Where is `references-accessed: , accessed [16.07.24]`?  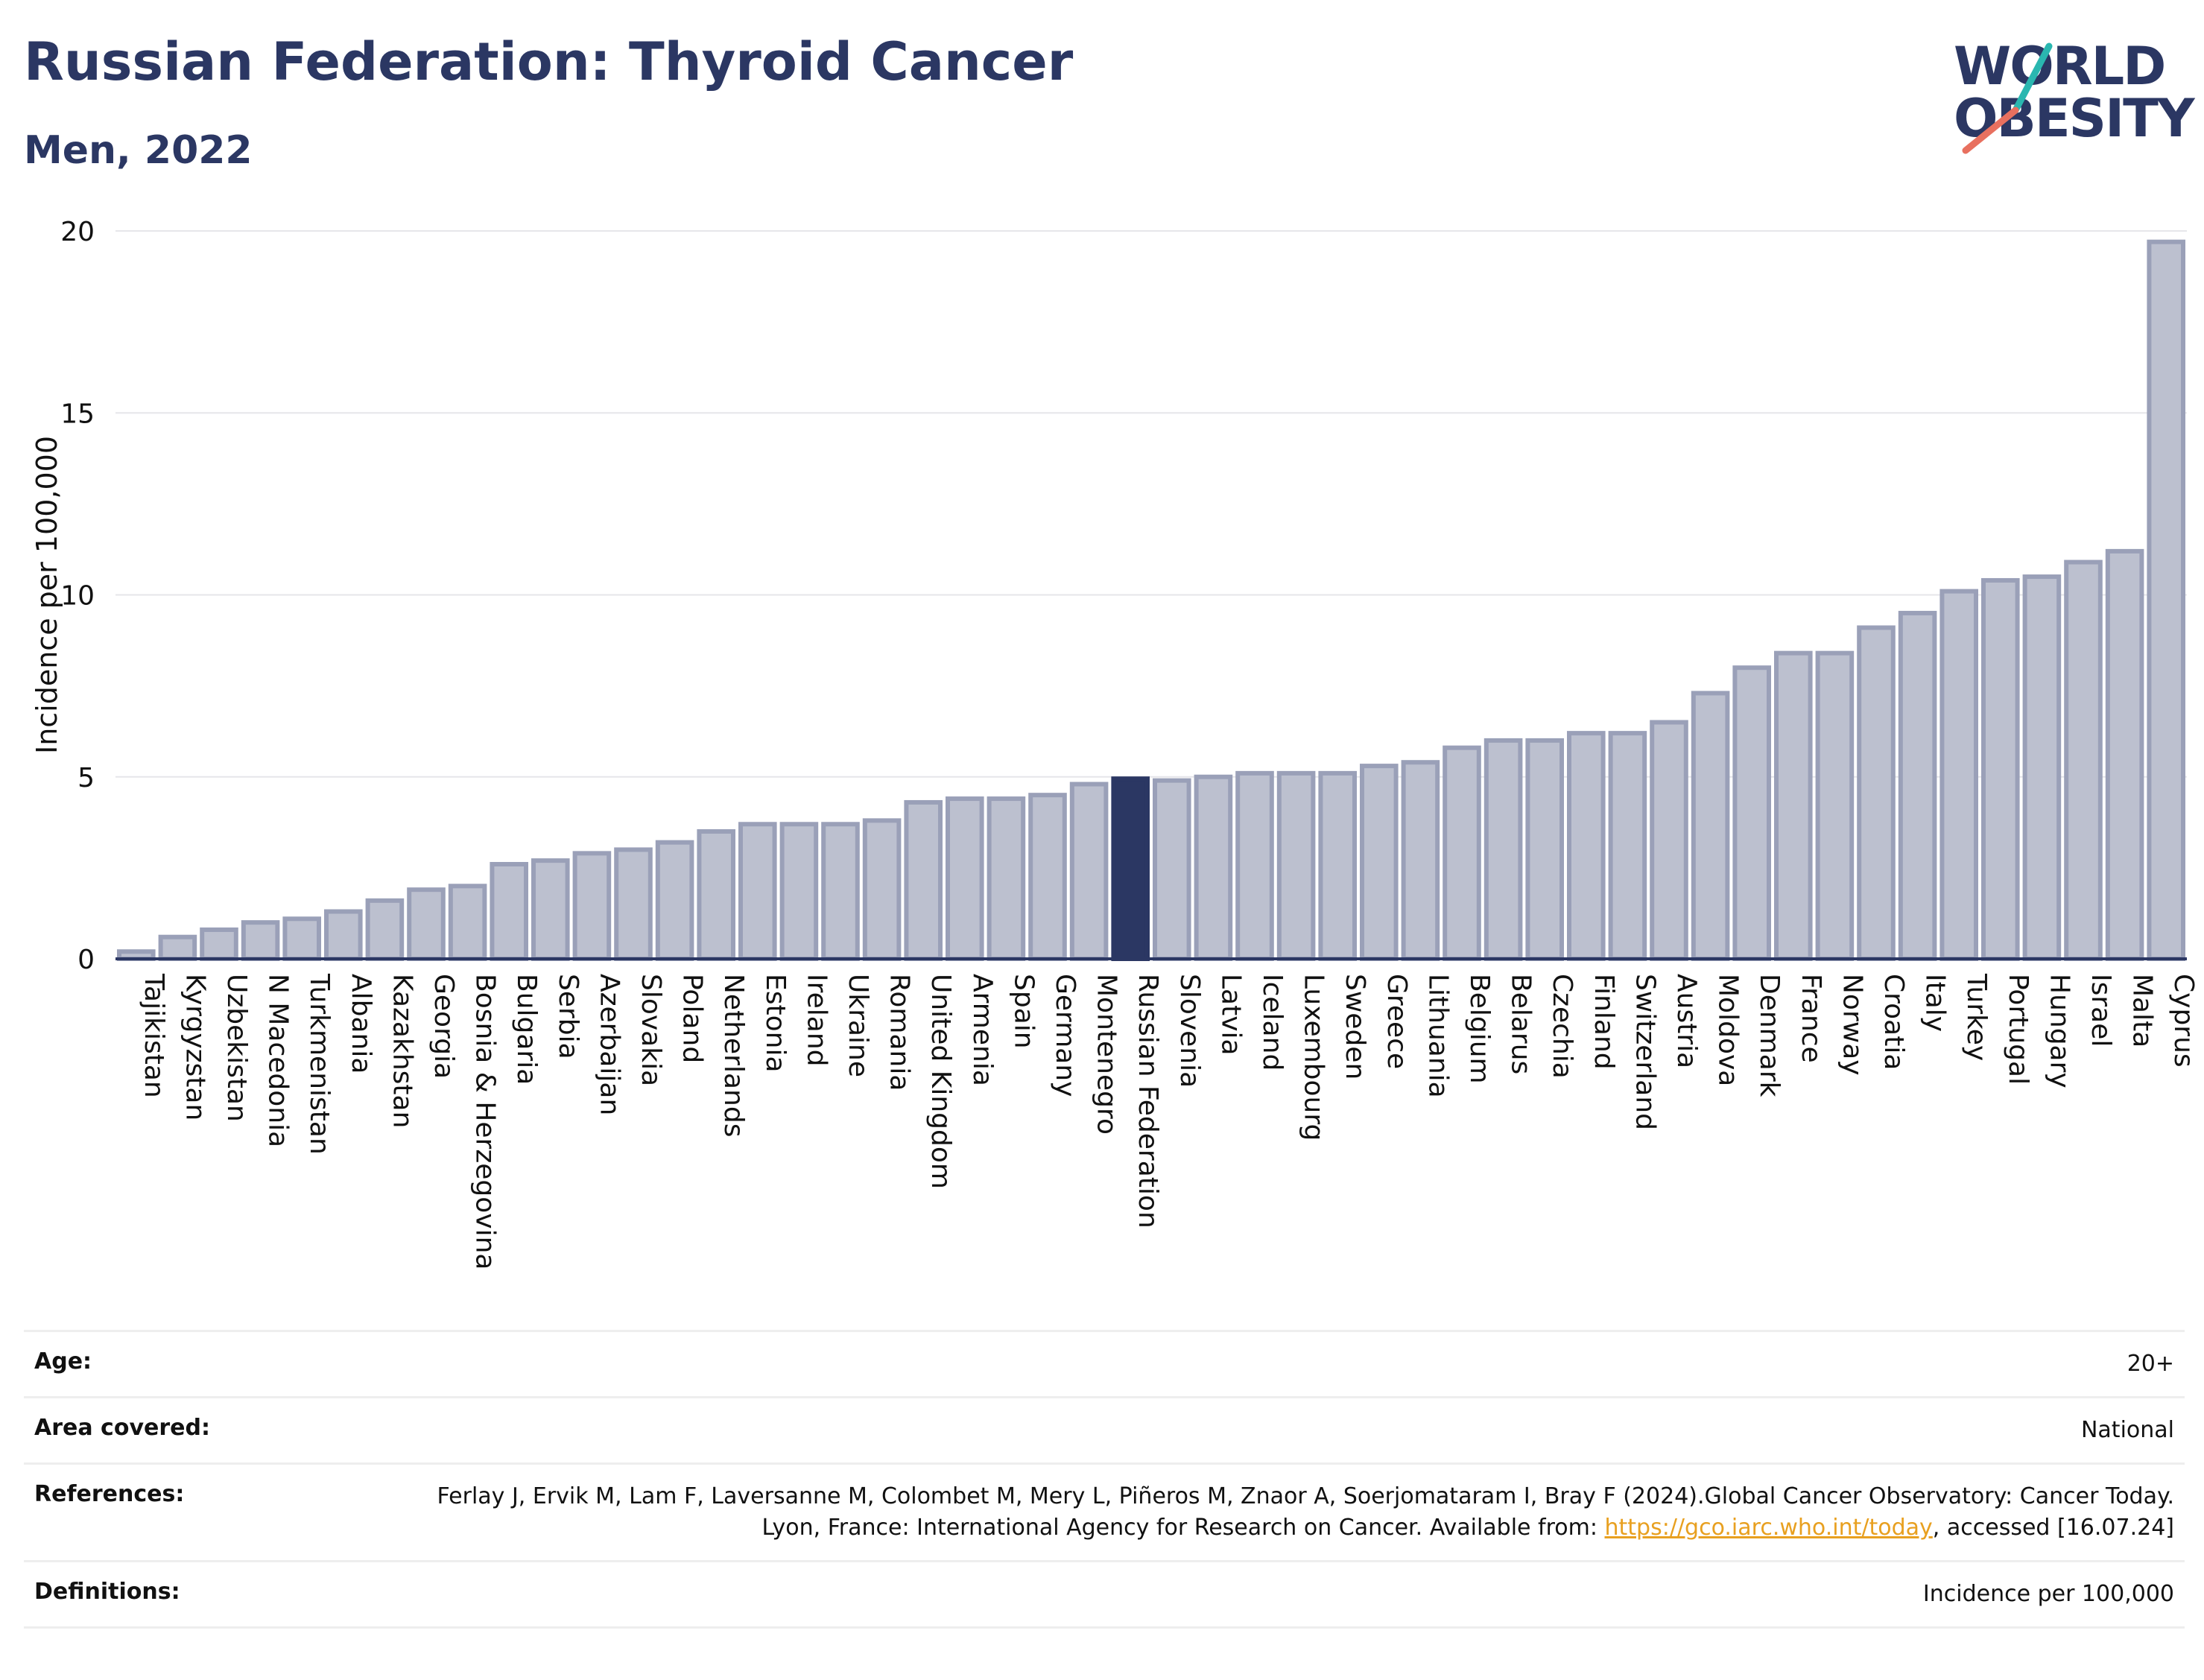 references-accessed: , accessed [16.07.24] is located at coordinates (2053, 1528).